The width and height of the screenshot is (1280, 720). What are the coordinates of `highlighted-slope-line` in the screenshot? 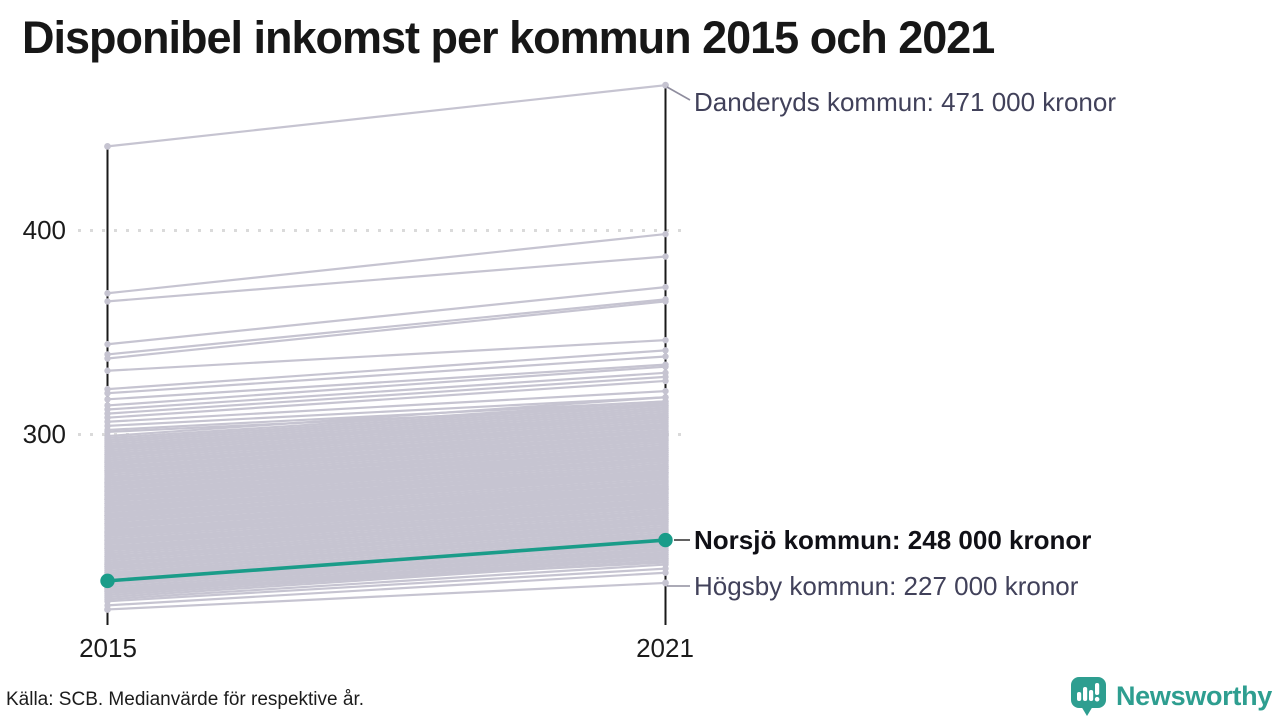 It's located at (386, 560).